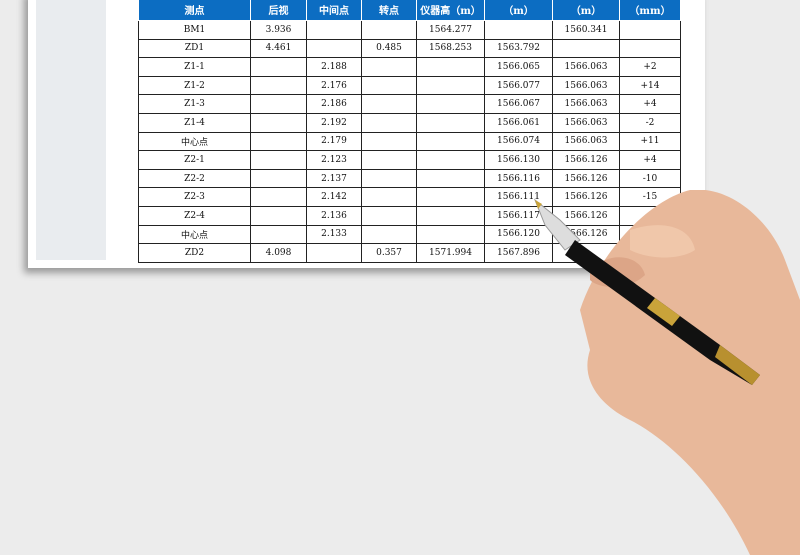  I want to click on table-cell: Z1-3, so click(194, 104).